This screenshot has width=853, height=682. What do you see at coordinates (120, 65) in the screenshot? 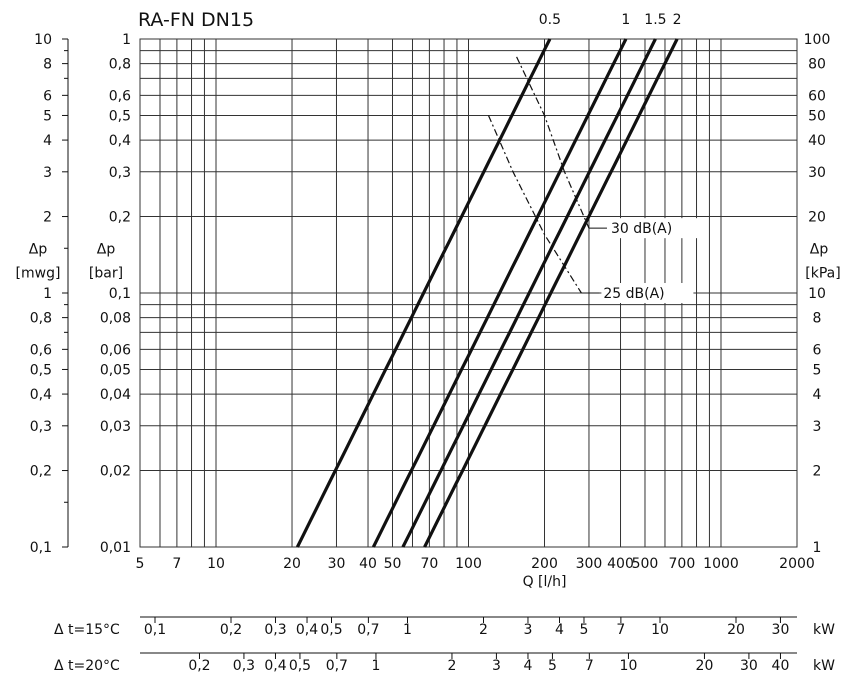
I see `bar-tick-label: 0,8` at bounding box center [120, 65].